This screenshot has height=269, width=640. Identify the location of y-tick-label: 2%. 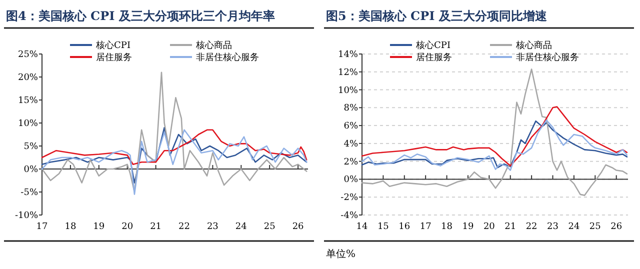
(351, 162).